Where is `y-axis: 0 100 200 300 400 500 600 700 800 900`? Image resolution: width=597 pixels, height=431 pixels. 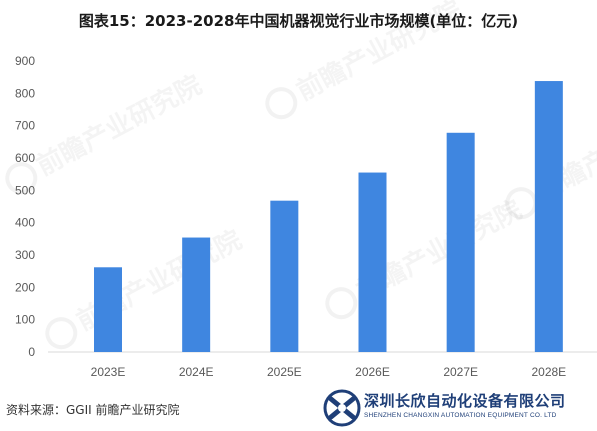 y-axis: 0 100 200 300 400 500 600 700 800 900 is located at coordinates (25, 206).